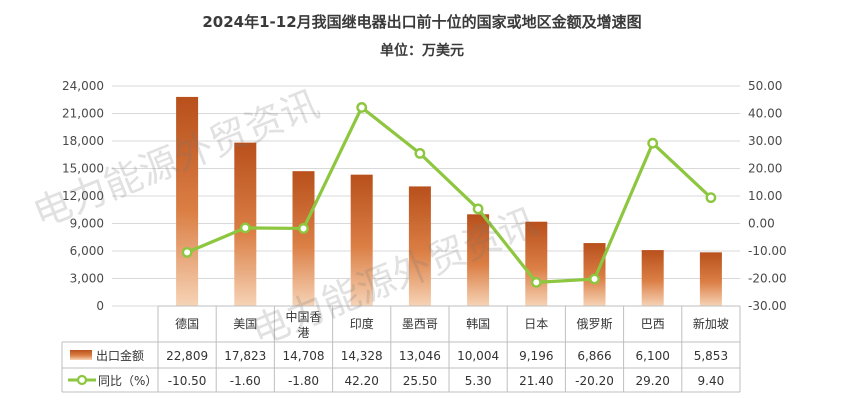  I want to click on y-right-tick-label: 50.00, so click(765, 86).